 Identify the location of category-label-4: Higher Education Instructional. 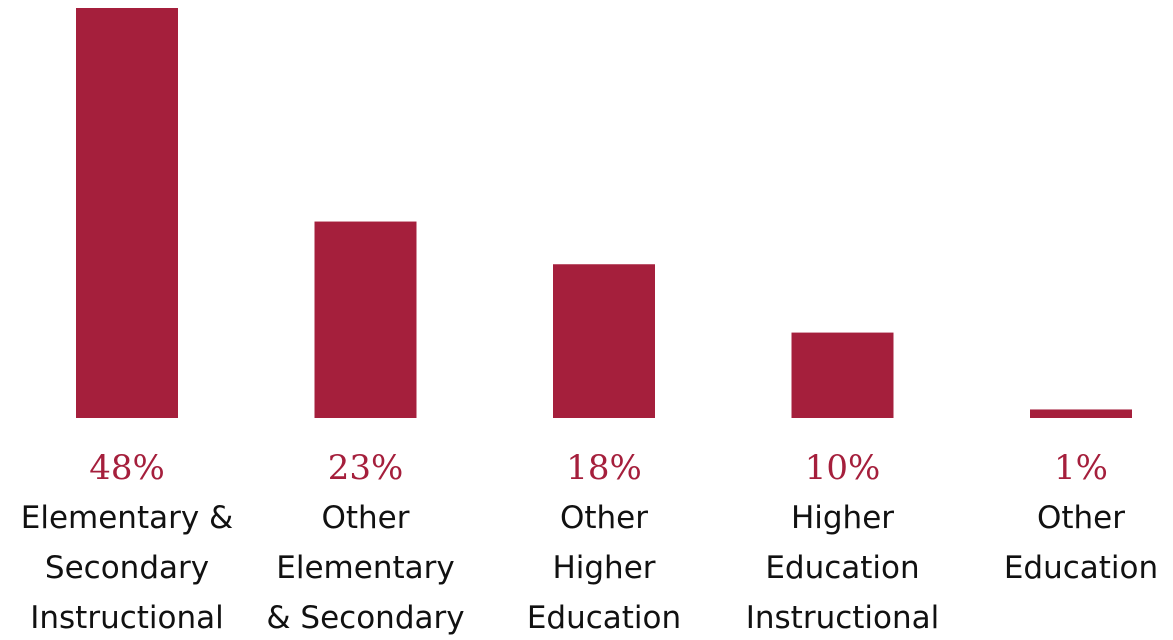
(843, 568).